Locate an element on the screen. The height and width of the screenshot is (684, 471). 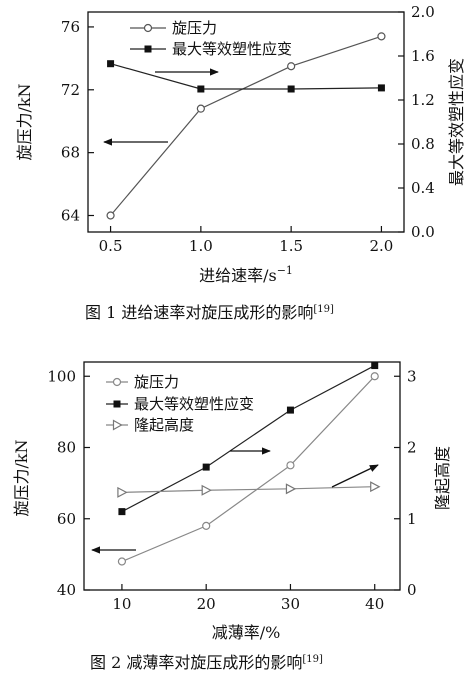
chart-1-xlabel: 进给速率/s−1 is located at coordinates (246, 274).